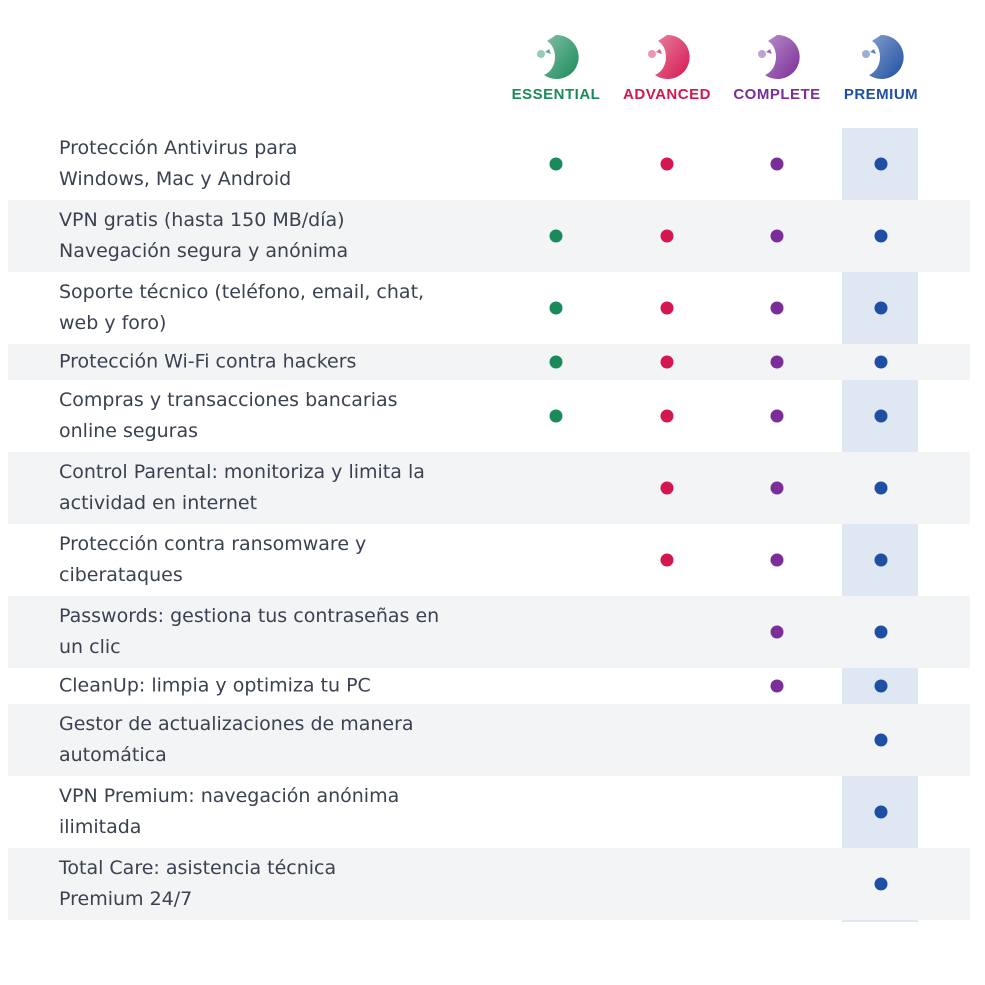 This screenshot has width=985, height=985. Describe the element at coordinates (126, 899) in the screenshot. I see `feature-label-line: Premium 24/7` at that location.